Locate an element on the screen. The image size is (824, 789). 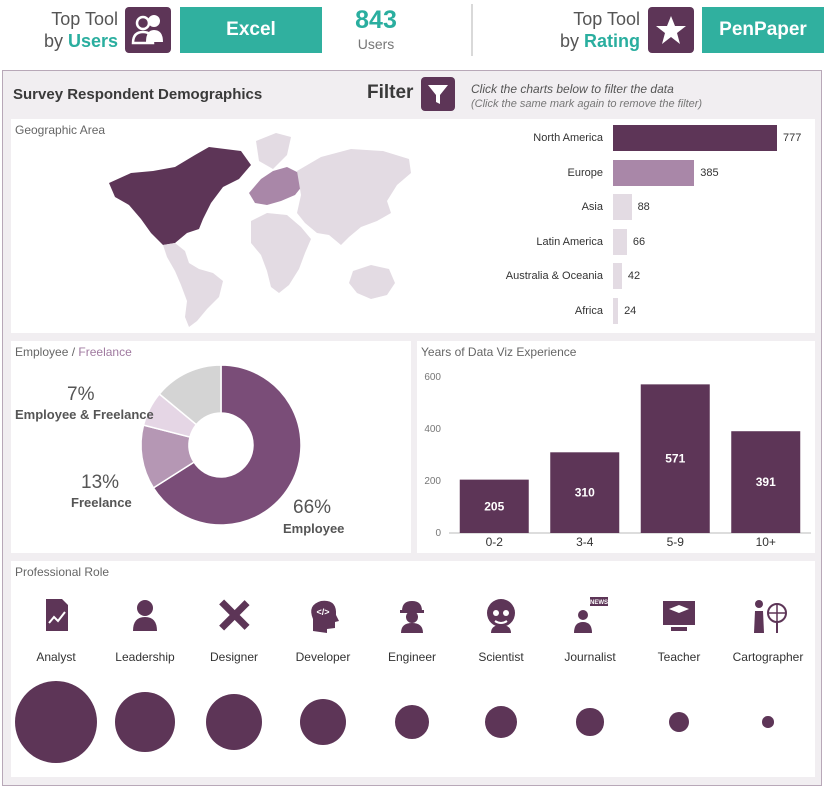
geo-category-asia: Asia is located at coordinates (592, 207).